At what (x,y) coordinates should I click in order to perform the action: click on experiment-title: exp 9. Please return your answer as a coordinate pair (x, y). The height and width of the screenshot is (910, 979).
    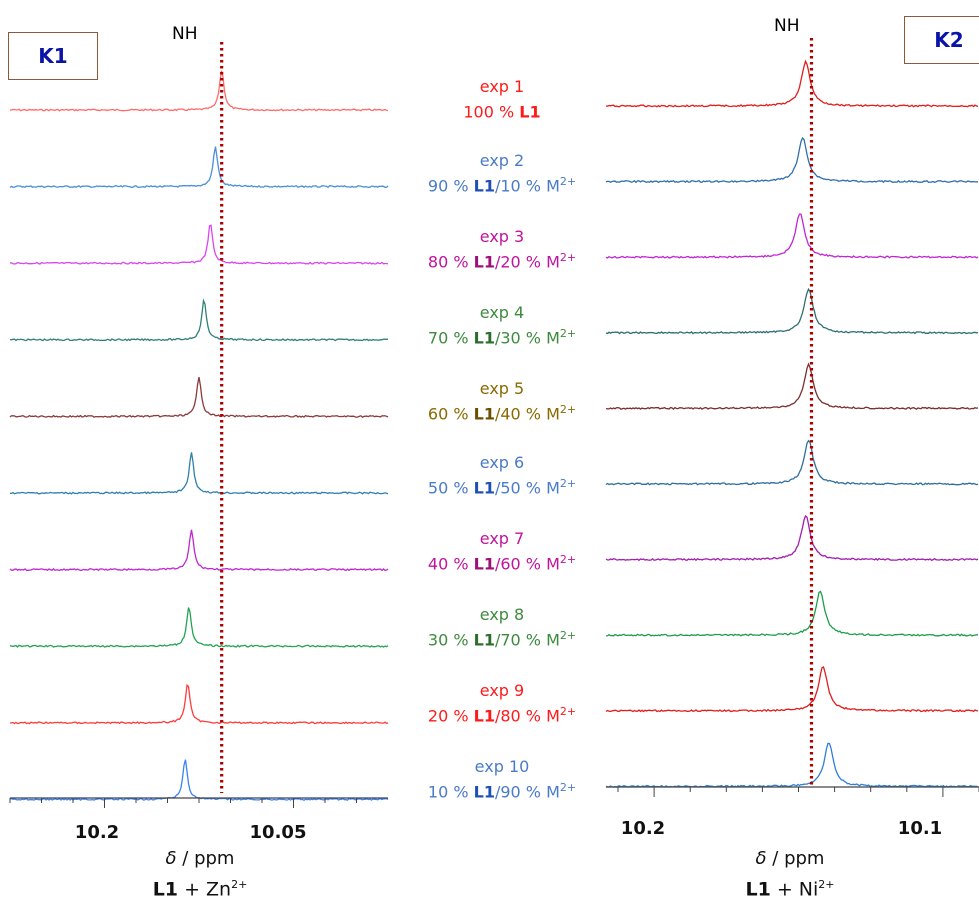
    Looking at the image, I should click on (502, 690).